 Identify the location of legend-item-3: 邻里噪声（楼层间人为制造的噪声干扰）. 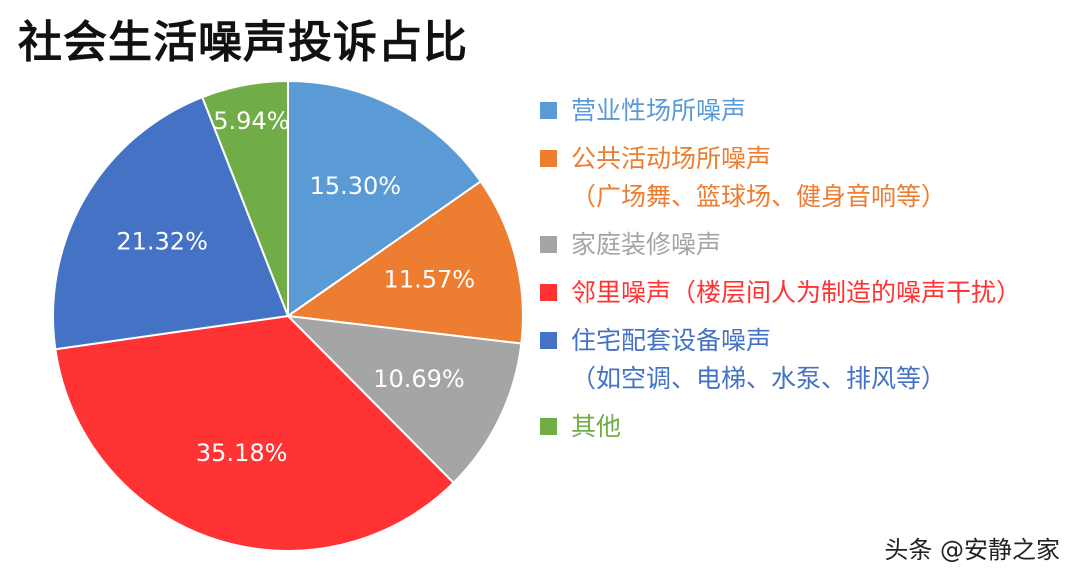
(810, 293).